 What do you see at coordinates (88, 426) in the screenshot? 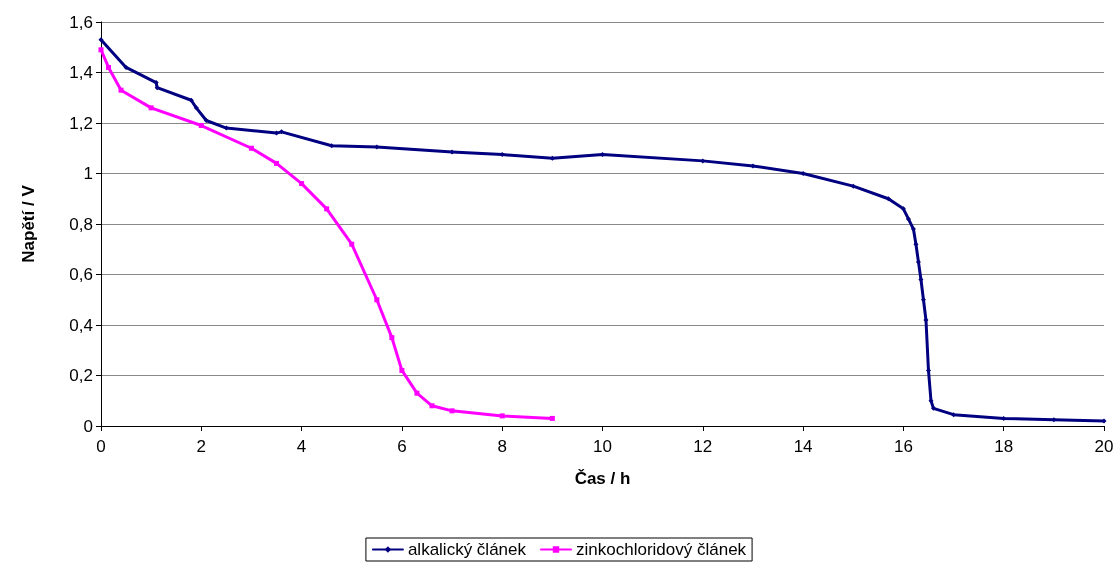
I see `y-tick-label: 0` at bounding box center [88, 426].